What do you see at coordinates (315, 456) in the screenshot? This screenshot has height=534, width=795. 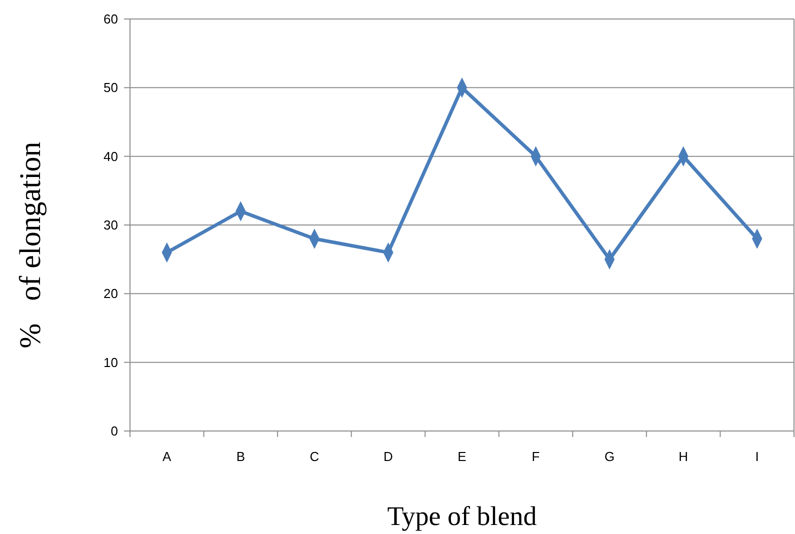 I see `x-tick-label: C` at bounding box center [315, 456].